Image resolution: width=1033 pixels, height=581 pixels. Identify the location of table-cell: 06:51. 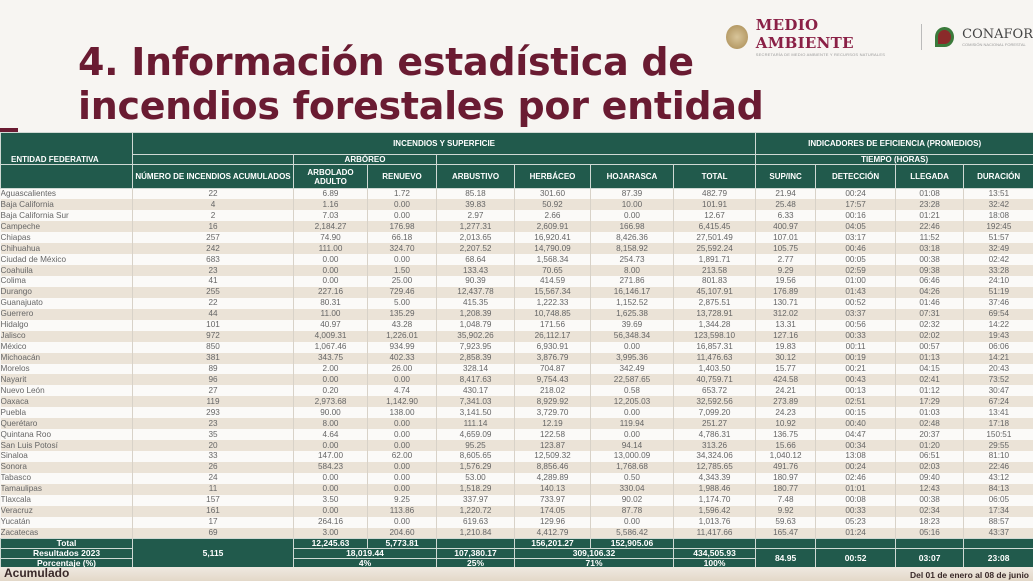
(929, 456).